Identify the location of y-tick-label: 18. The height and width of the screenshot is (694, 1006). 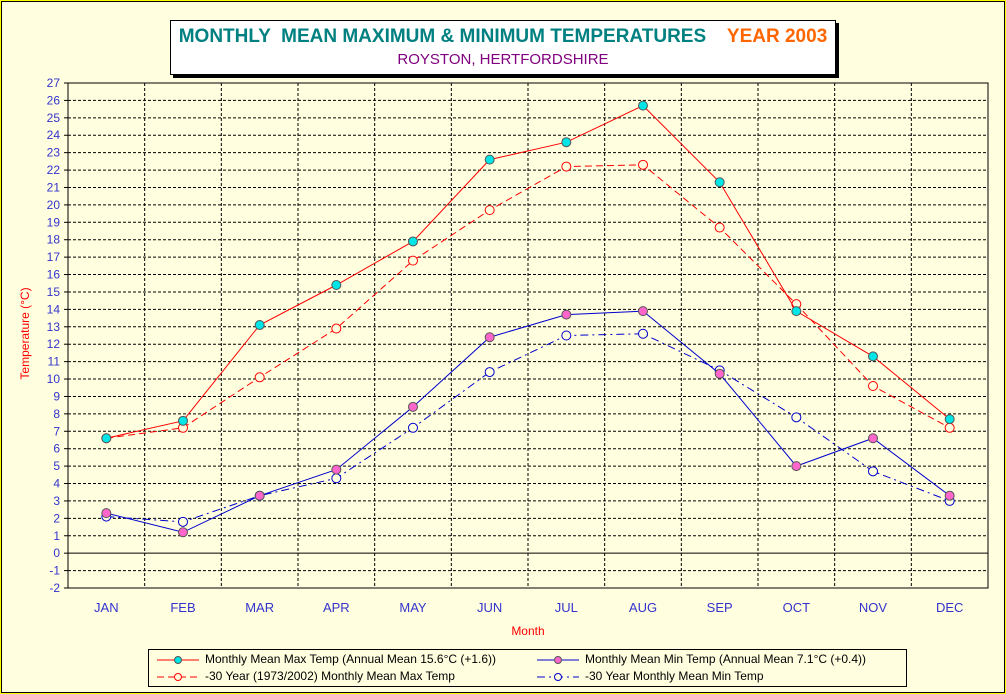
(54, 240).